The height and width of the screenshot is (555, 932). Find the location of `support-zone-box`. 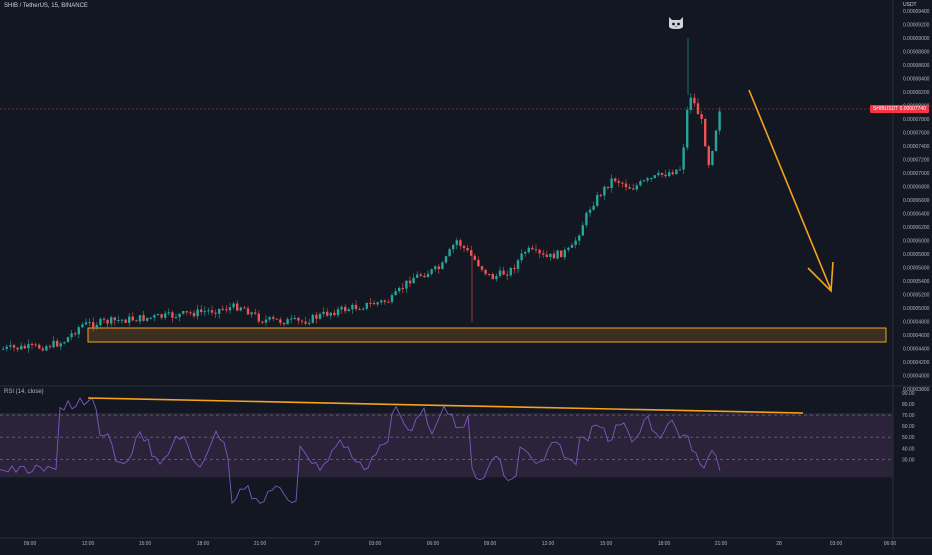

support-zone-box is located at coordinates (487, 335).